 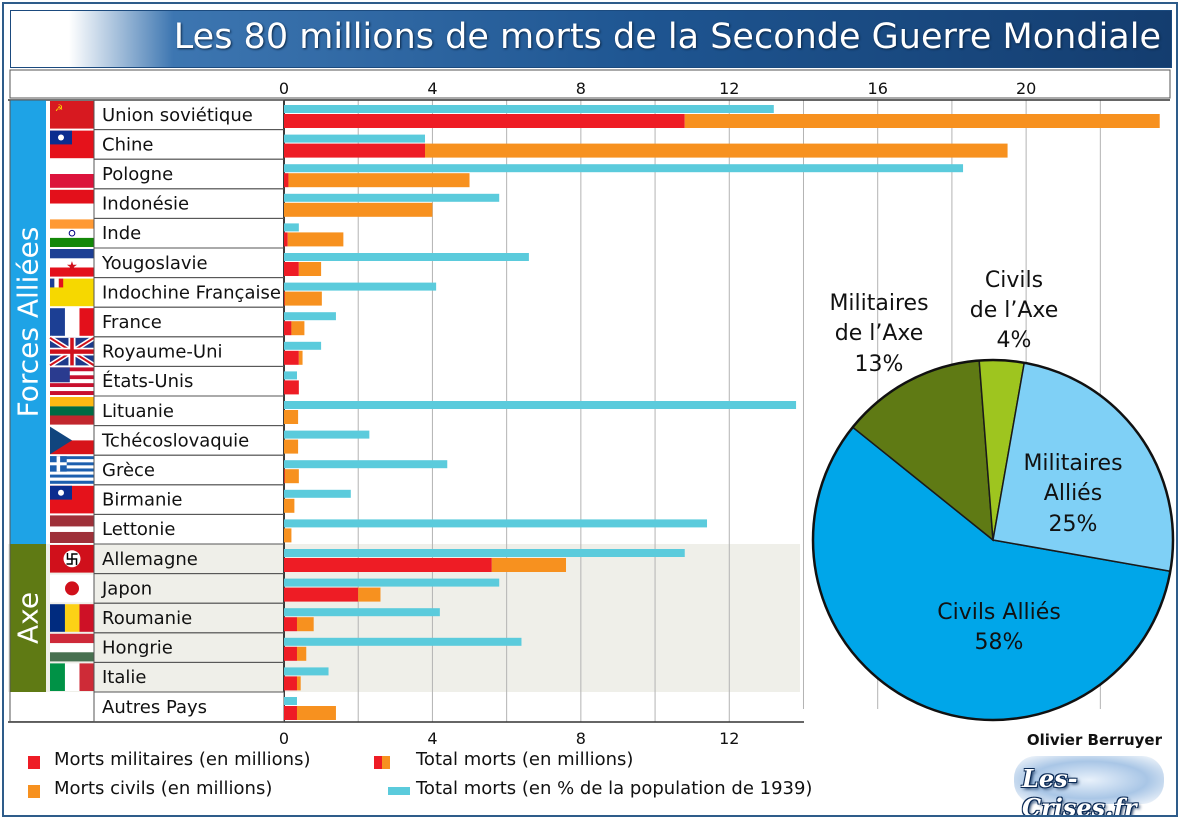 What do you see at coordinates (72, 174) in the screenshot?
I see `flag-poland-icon` at bounding box center [72, 174].